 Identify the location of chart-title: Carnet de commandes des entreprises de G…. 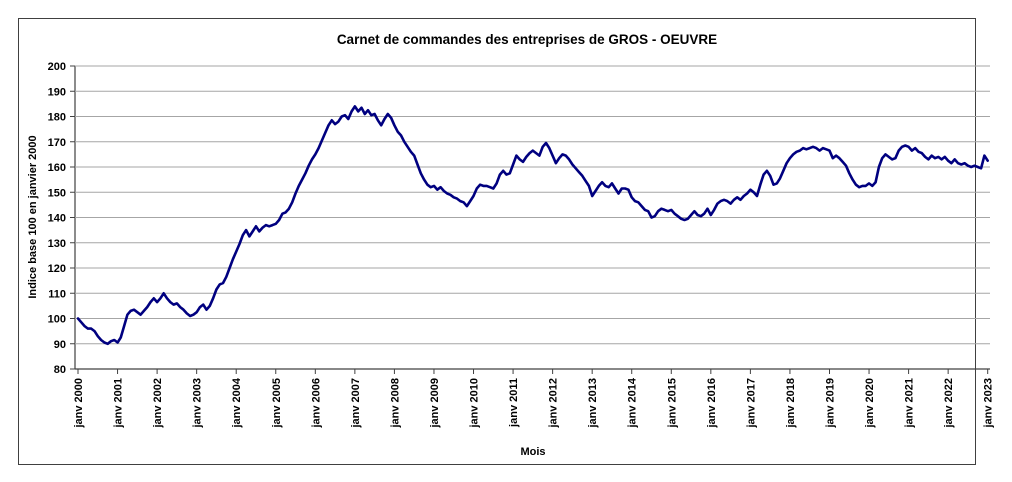
(527, 39).